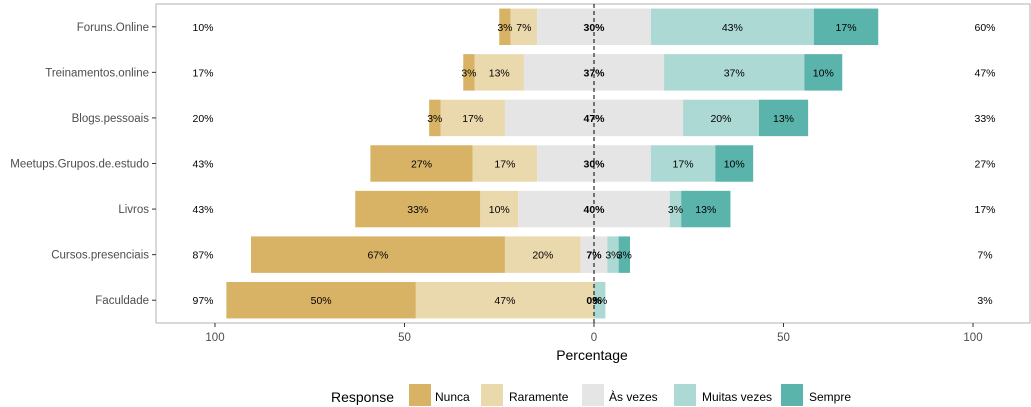 Image resolution: width=1031 pixels, height=407 pixels. I want to click on left-total-treinamentos-online: 17%, so click(202, 73).